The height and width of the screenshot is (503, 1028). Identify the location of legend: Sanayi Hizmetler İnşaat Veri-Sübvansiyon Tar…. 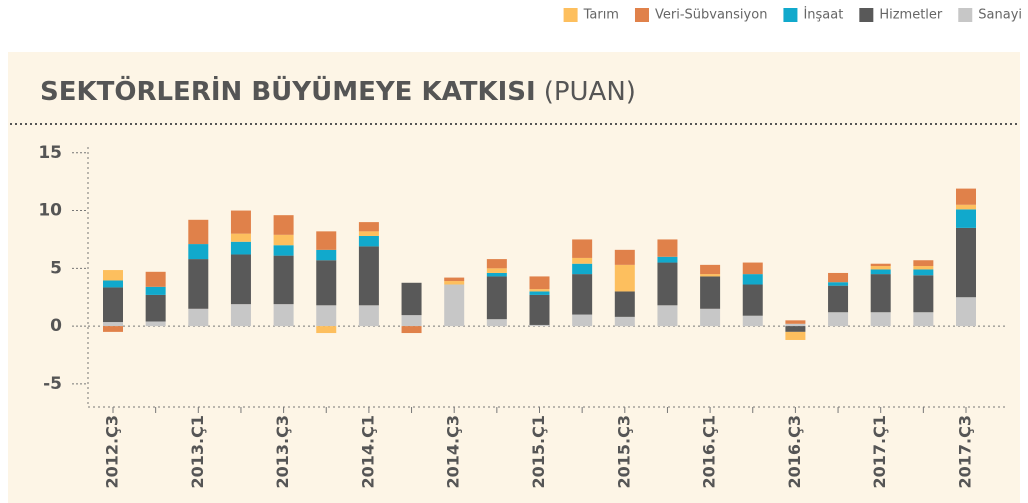
(792, 15).